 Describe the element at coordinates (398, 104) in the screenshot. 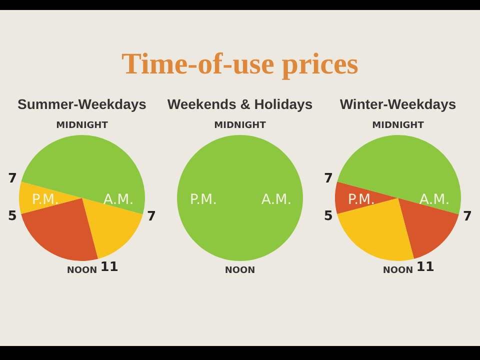

I see `chart-title: Winter-Weekdays` at that location.